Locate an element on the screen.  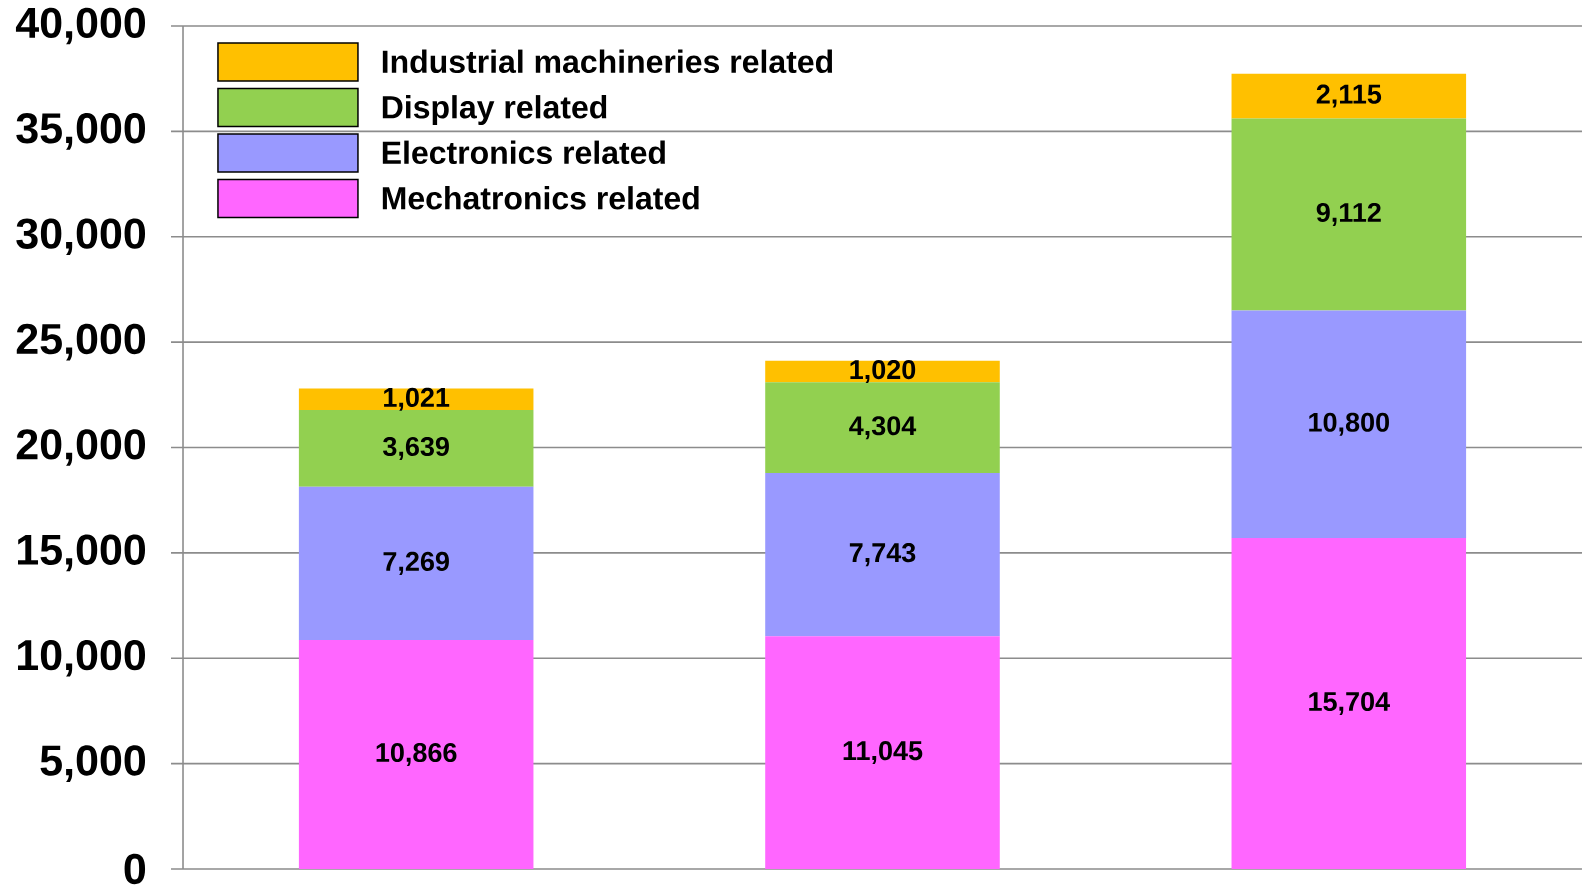
legend-label: Electronics related is located at coordinates (523, 152).